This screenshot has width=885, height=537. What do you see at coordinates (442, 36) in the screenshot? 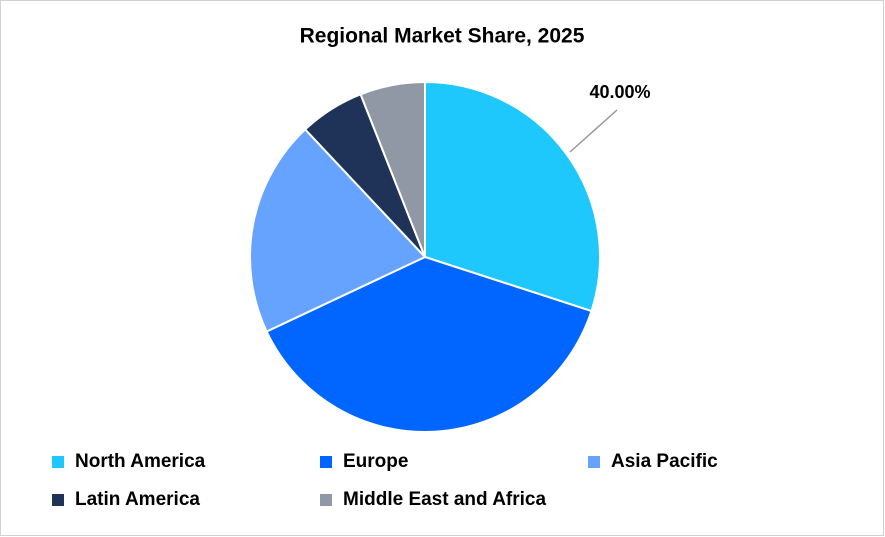
I see `chart-title: Regional Market Share, 2025` at bounding box center [442, 36].